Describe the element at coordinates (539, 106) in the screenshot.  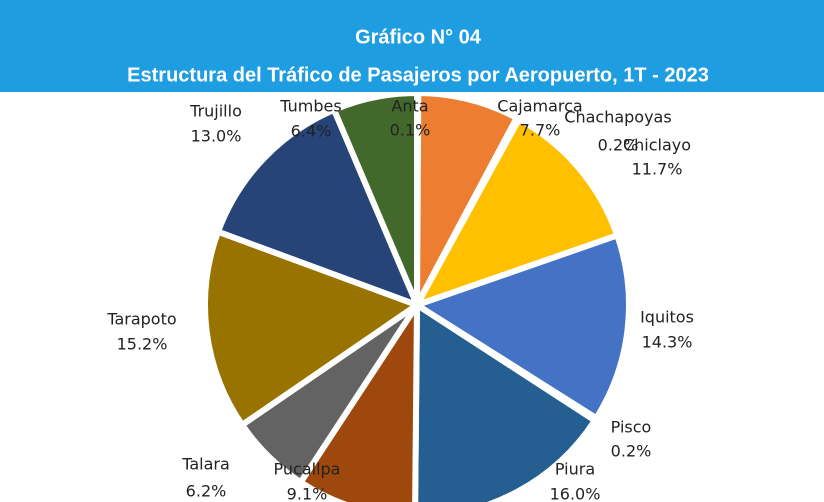
I see `slice-name-label: Cajamarca` at that location.